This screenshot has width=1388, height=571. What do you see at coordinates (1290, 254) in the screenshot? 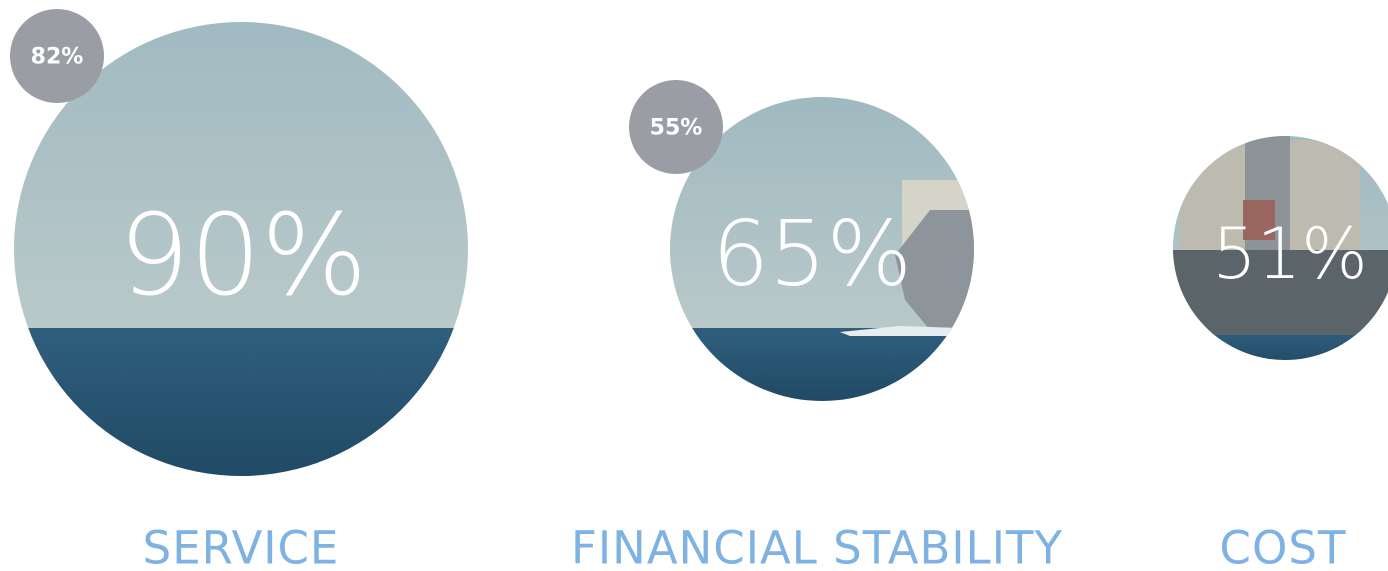
I see `main-value: 51%` at bounding box center [1290, 254].